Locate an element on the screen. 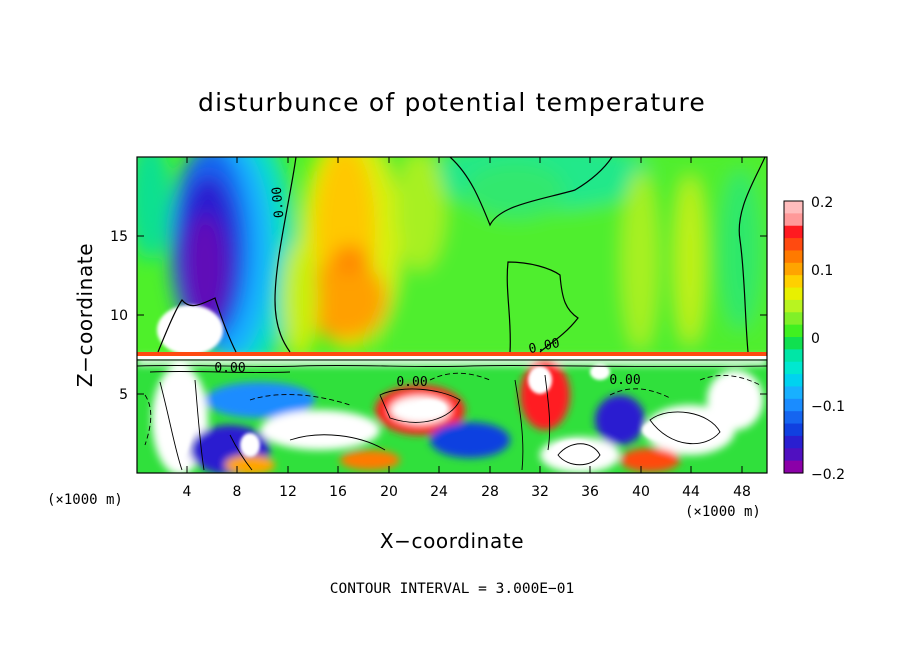  x-tick-label: 40 is located at coordinates (641, 492).